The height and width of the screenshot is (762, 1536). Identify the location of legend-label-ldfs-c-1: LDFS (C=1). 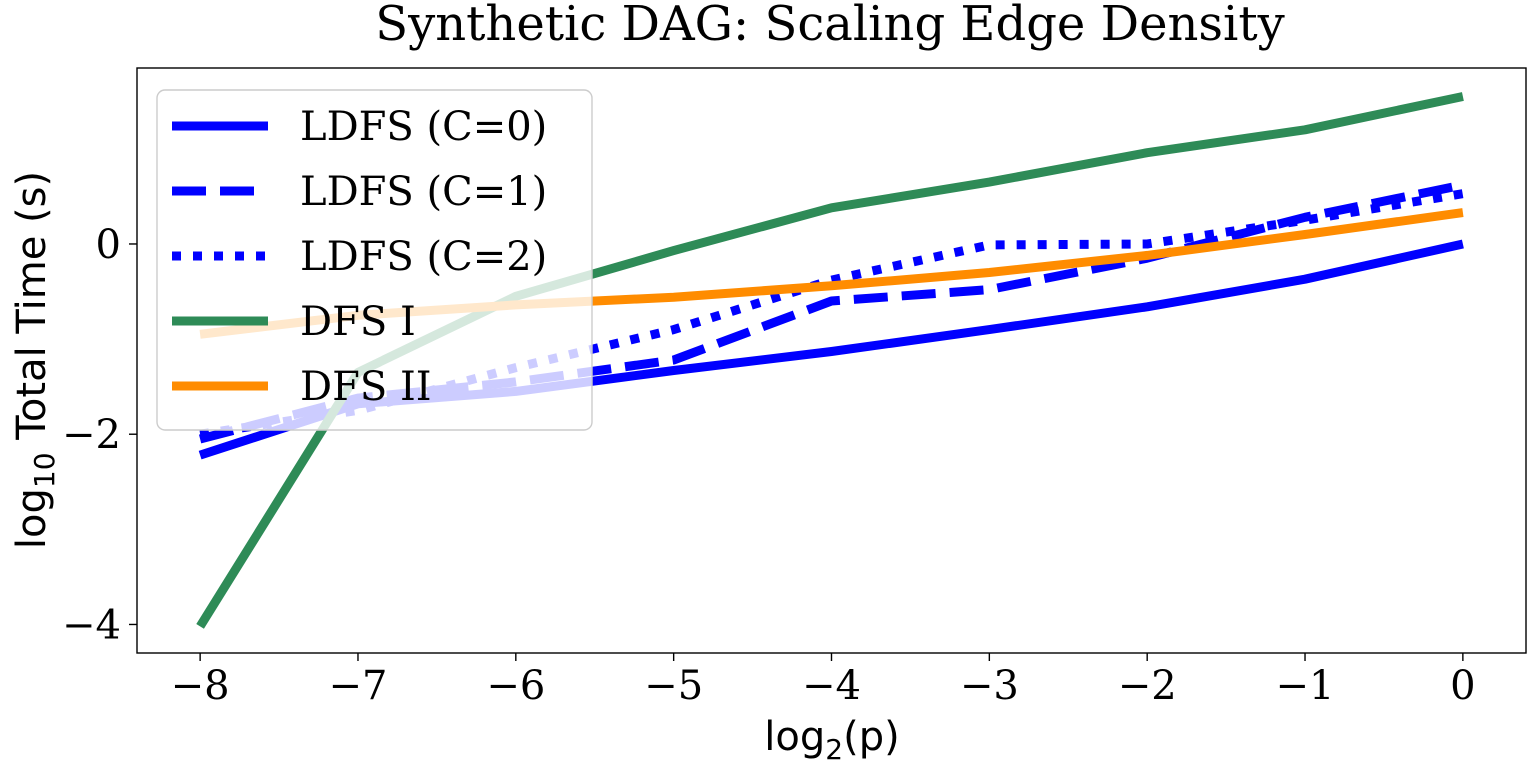
(423, 192).